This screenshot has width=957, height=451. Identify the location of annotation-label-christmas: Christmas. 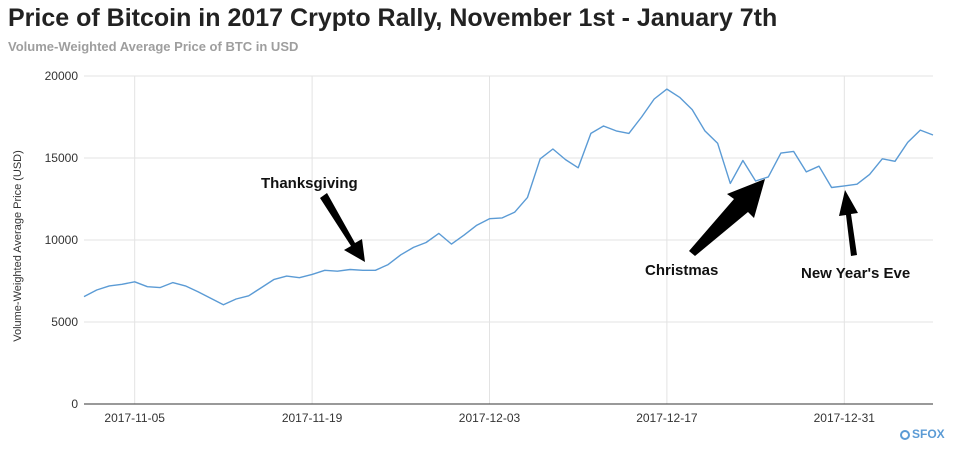
(681, 270).